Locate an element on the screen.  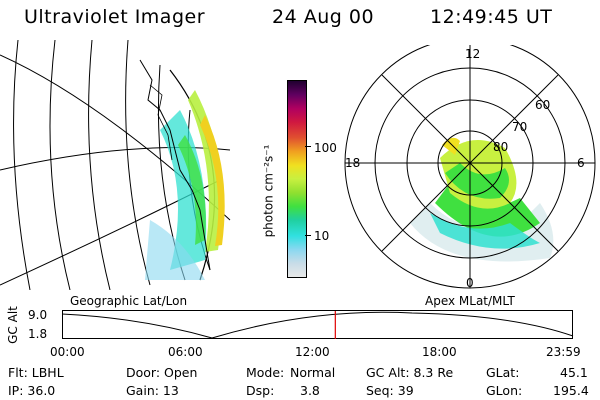
altitude-min-label: 1.8 is located at coordinates (38, 334).